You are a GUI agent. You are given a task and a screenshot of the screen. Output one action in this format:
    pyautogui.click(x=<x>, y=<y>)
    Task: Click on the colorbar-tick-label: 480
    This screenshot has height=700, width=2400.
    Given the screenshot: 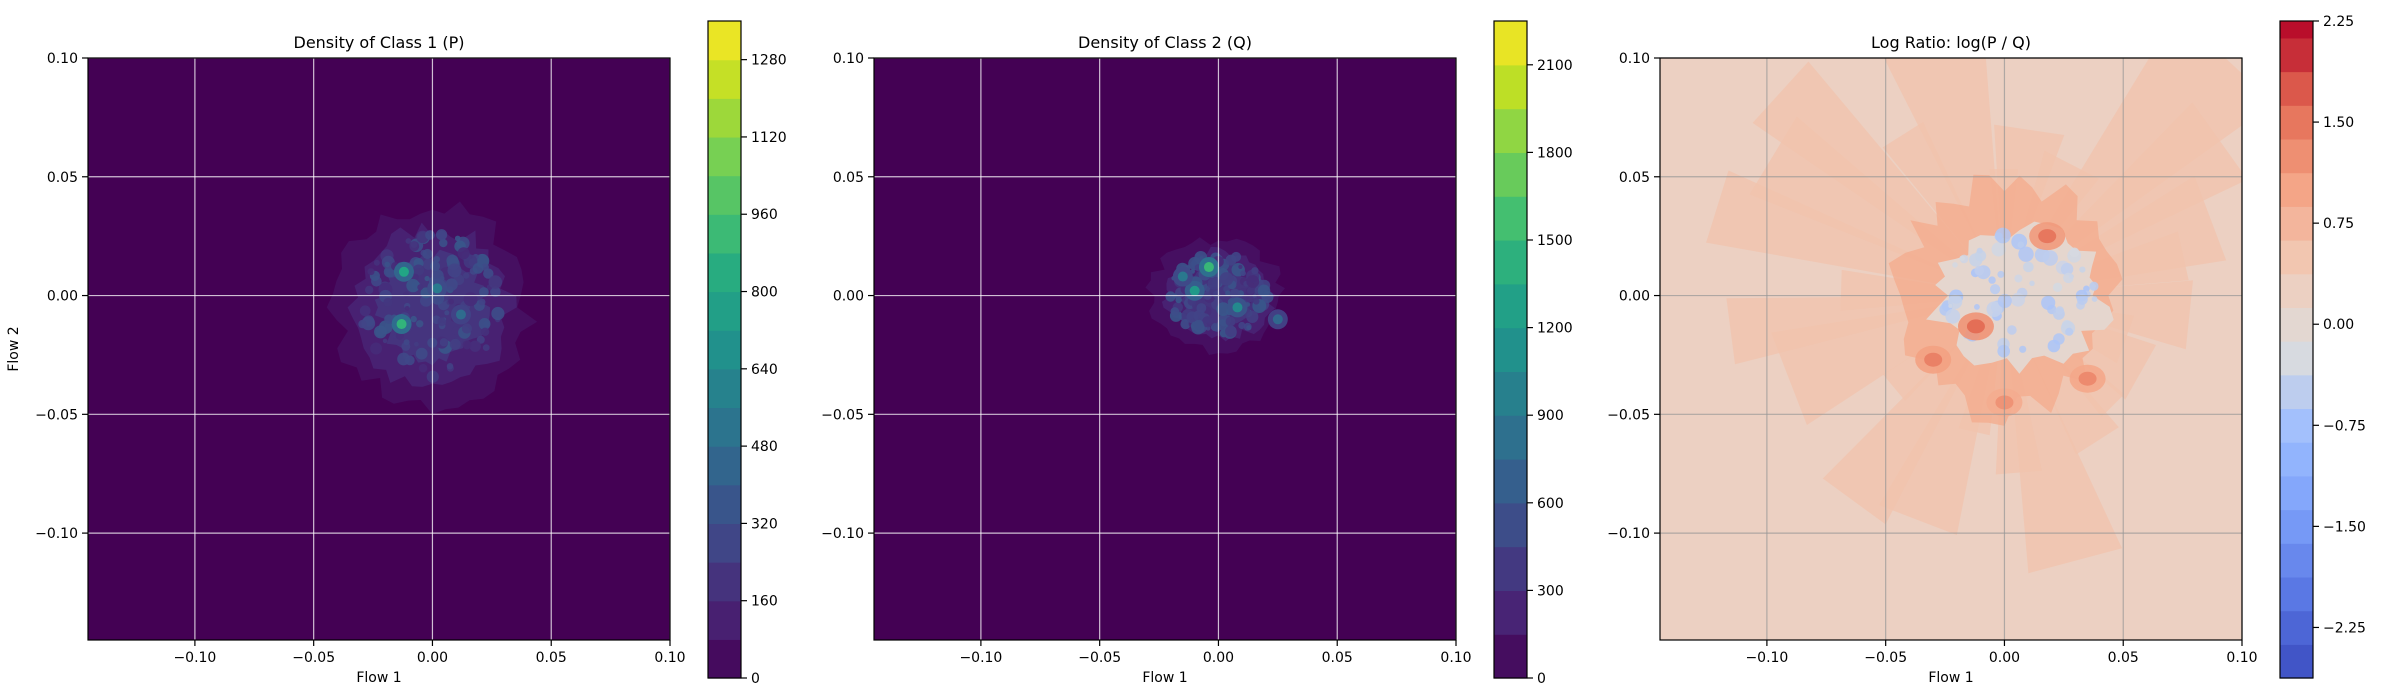 What is the action you would take?
    pyautogui.click(x=764, y=447)
    